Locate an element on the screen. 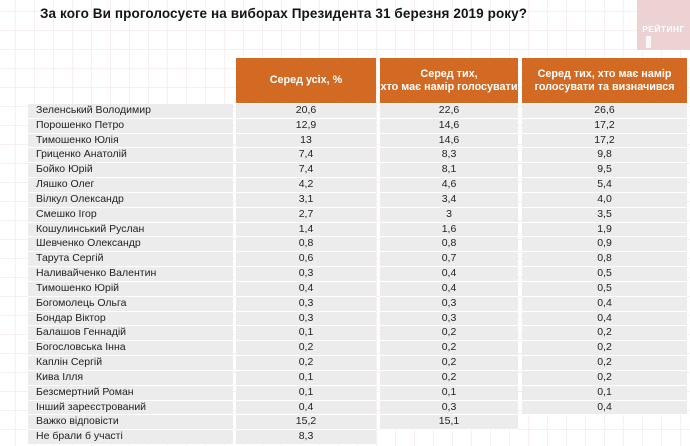 This screenshot has height=446, width=690. header-line: Серед усіх, % is located at coordinates (306, 80).